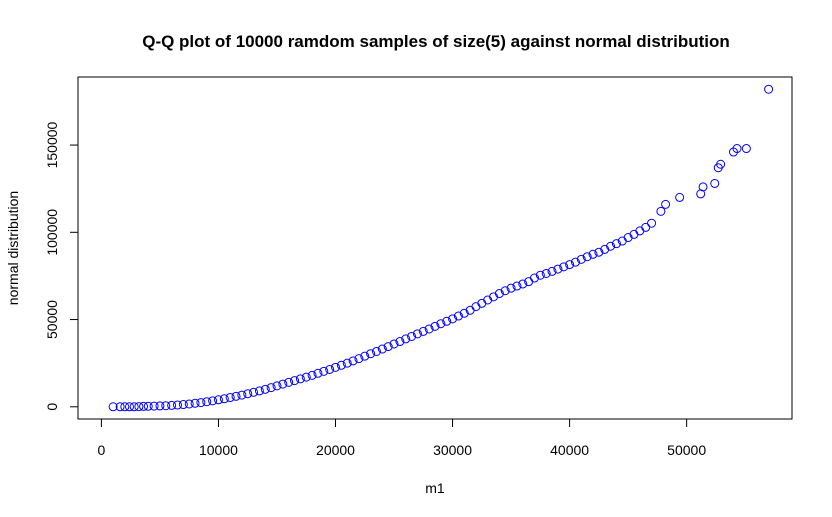 The width and height of the screenshot is (832, 517). Describe the element at coordinates (335, 450) in the screenshot. I see `x-tick-label: 20000` at that location.